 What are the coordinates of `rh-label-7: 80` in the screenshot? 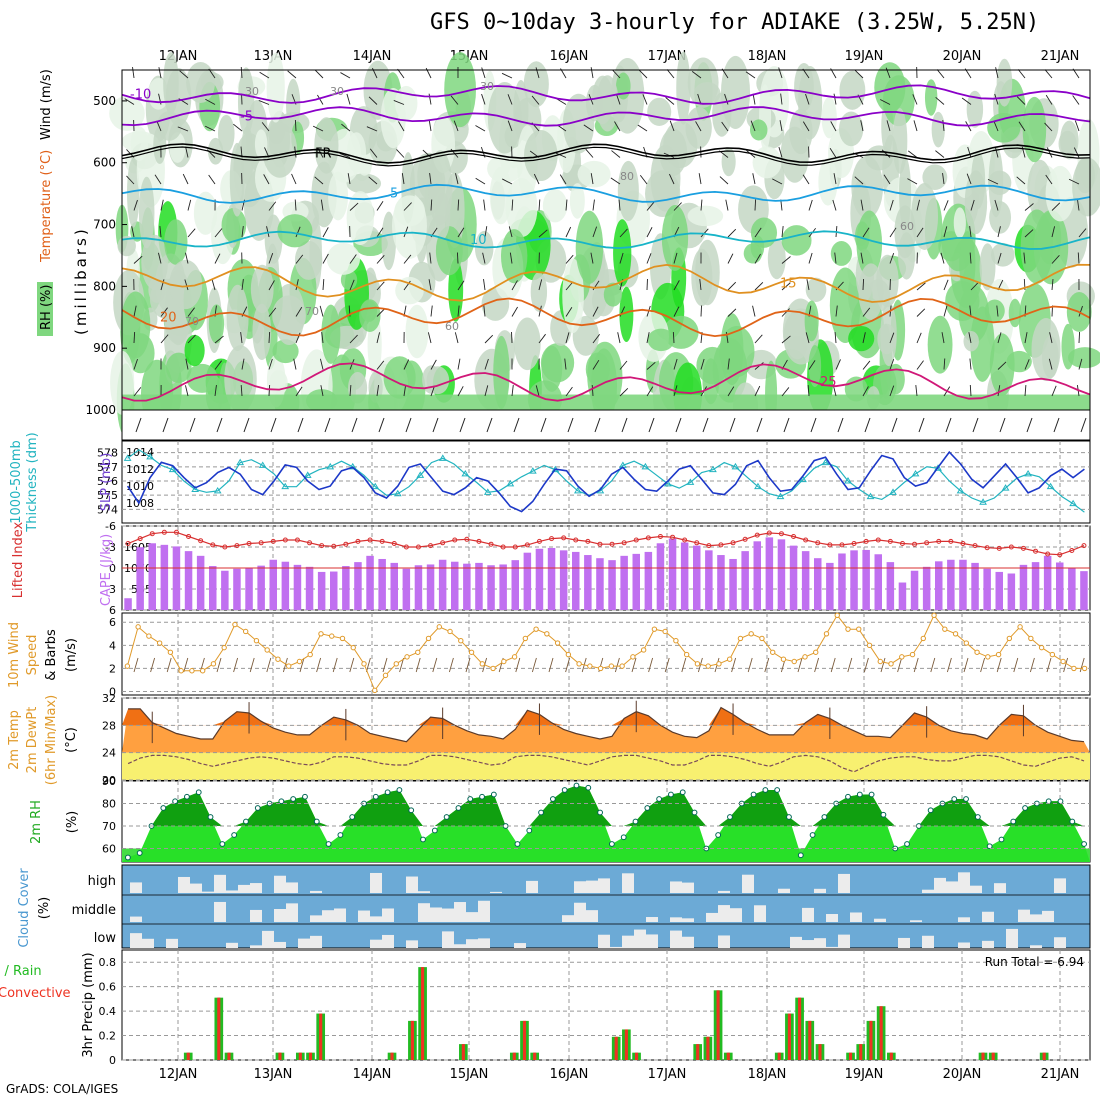 It's located at (627, 176).